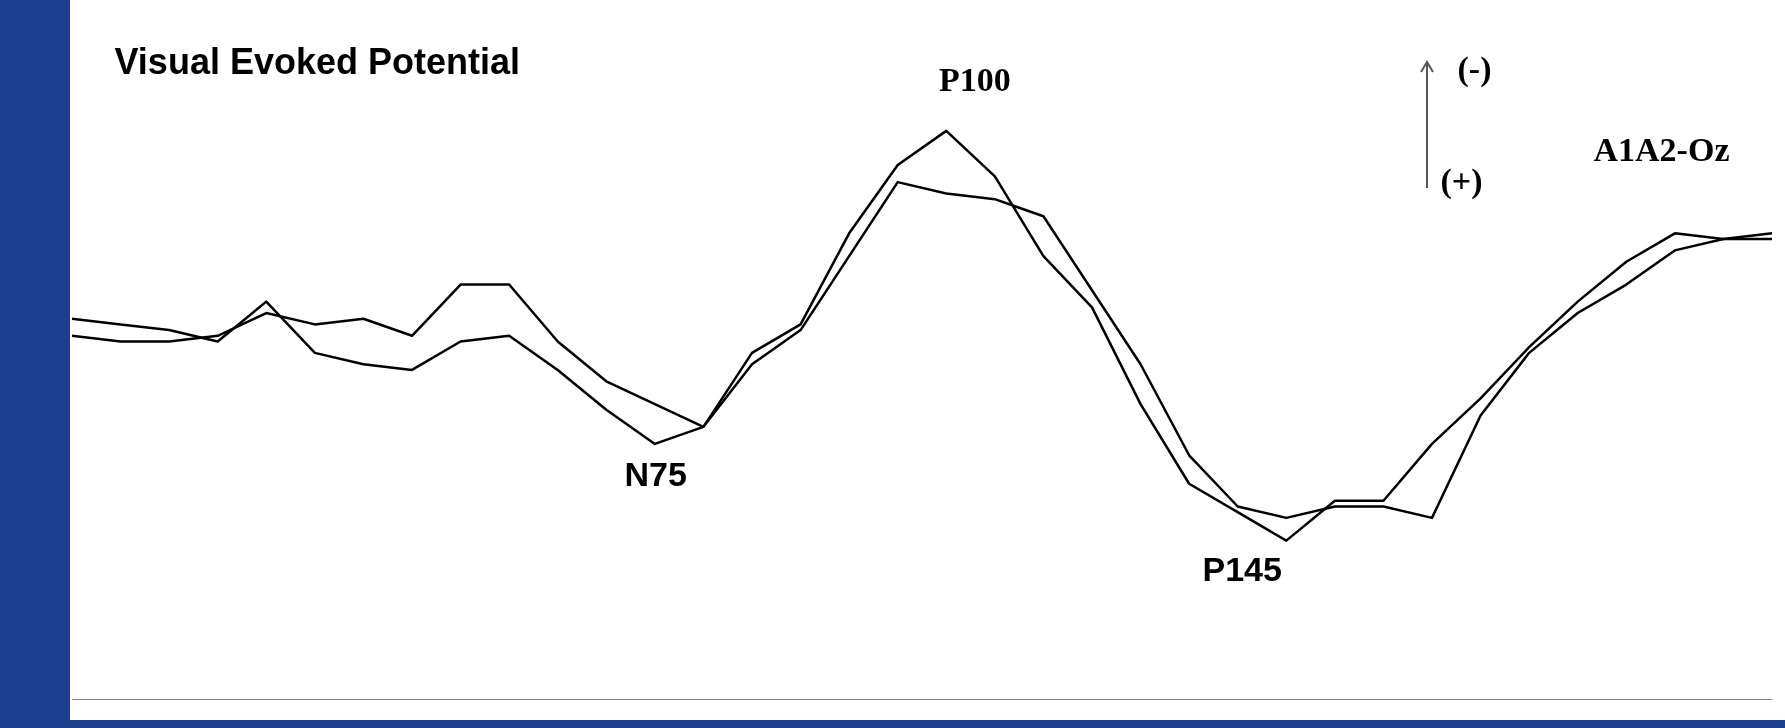 The image size is (1785, 728). I want to click on chart-title: Visual Evoked Potential, so click(317, 61).